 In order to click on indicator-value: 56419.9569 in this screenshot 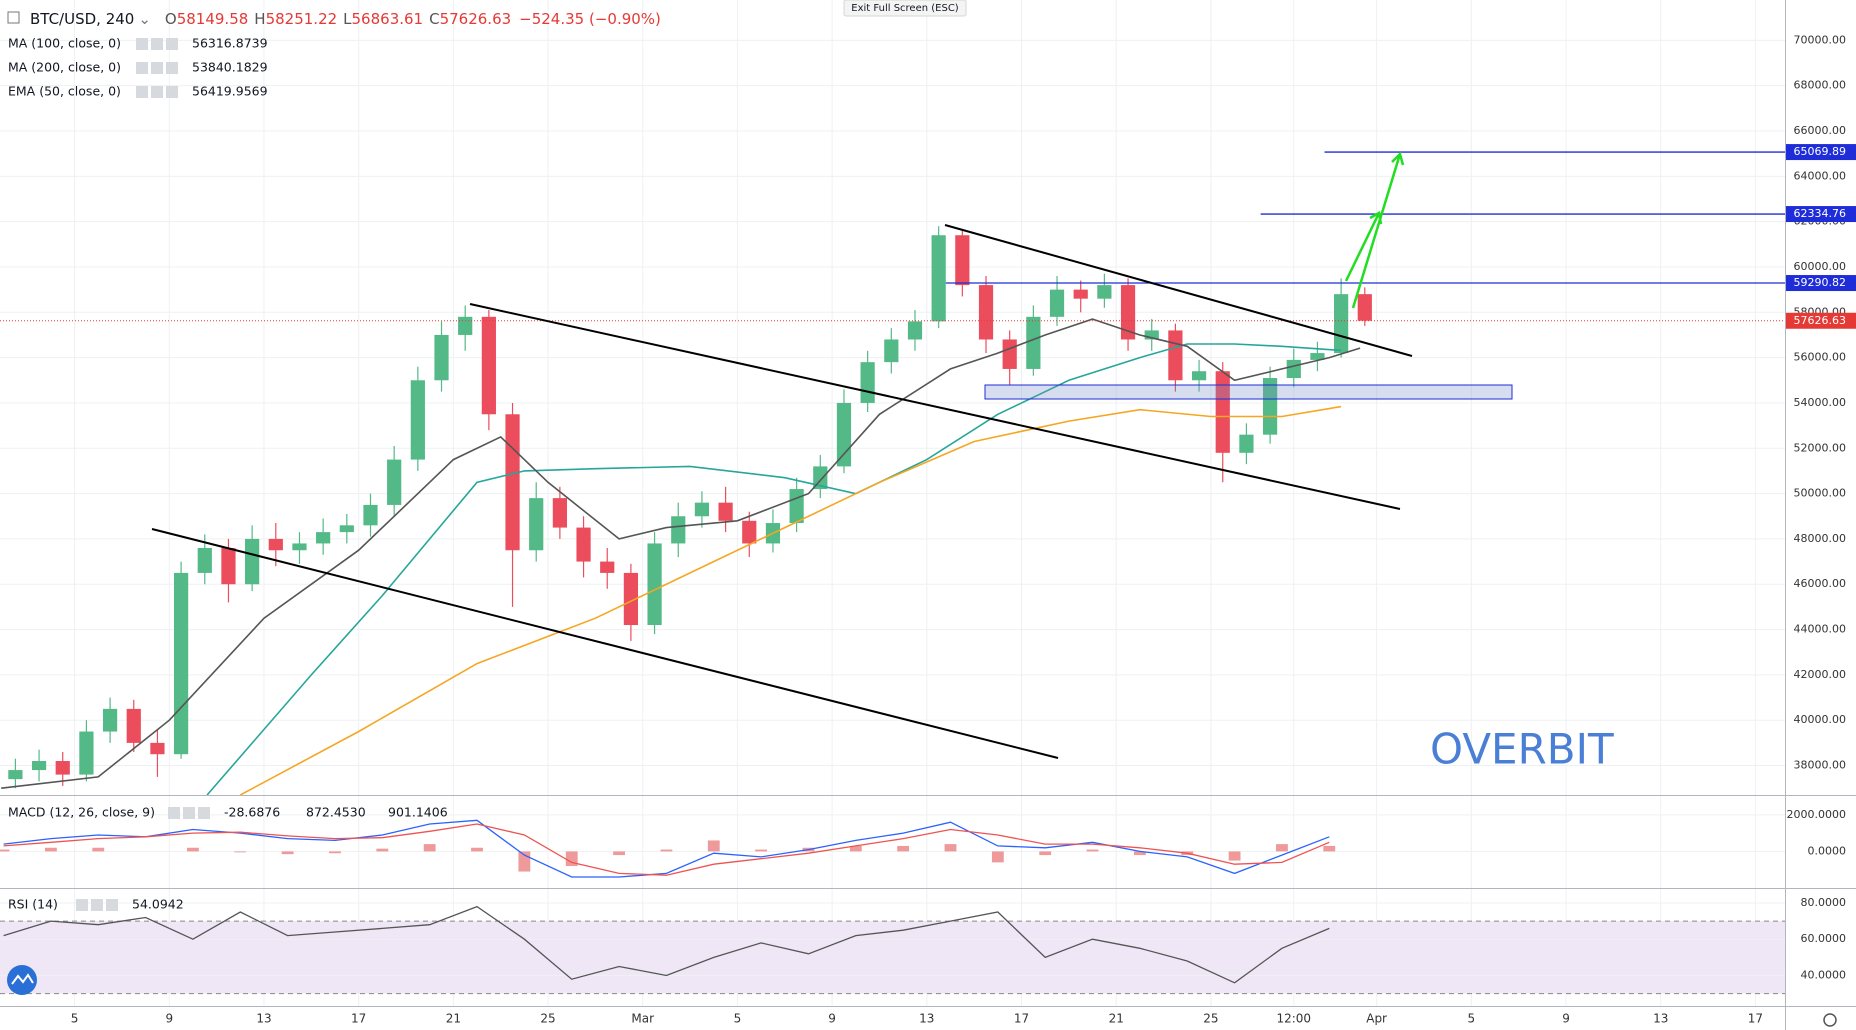, I will do `click(230, 91)`.